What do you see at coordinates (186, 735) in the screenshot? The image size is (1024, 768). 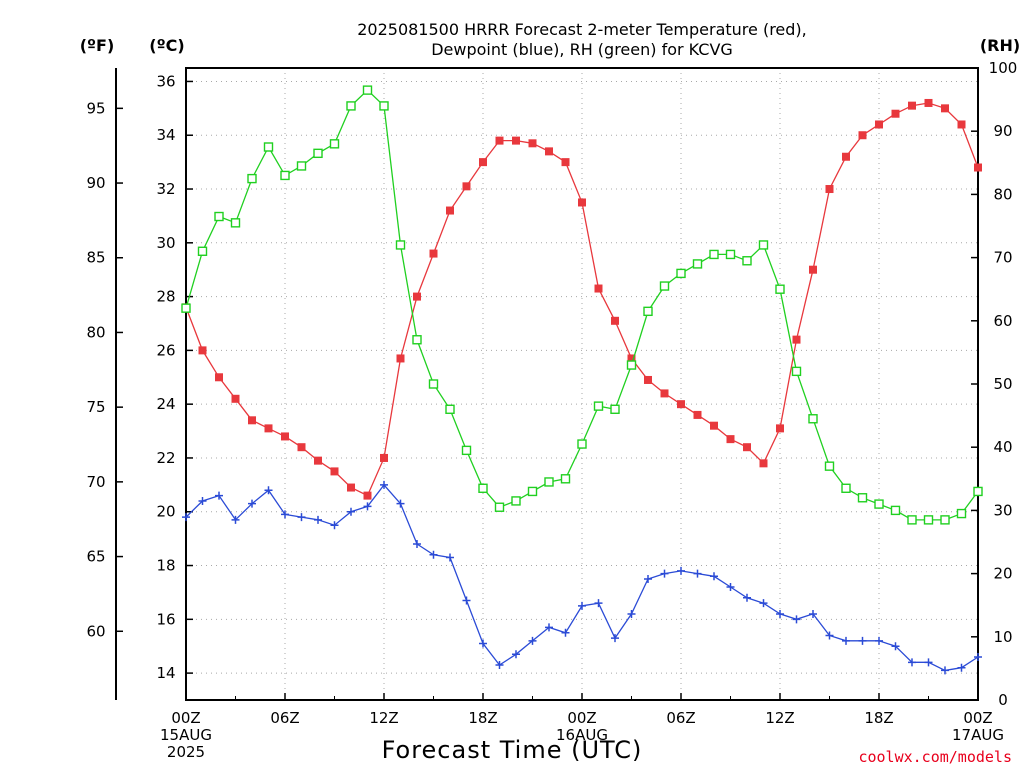 I see `time-tick-label: 15AUG` at bounding box center [186, 735].